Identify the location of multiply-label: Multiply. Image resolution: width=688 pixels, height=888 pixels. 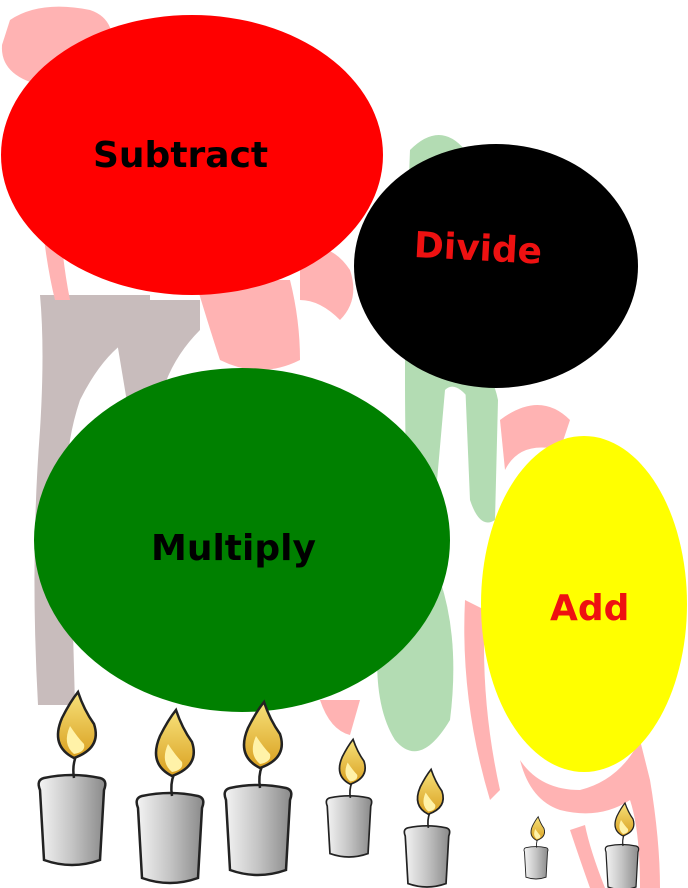
(233, 548).